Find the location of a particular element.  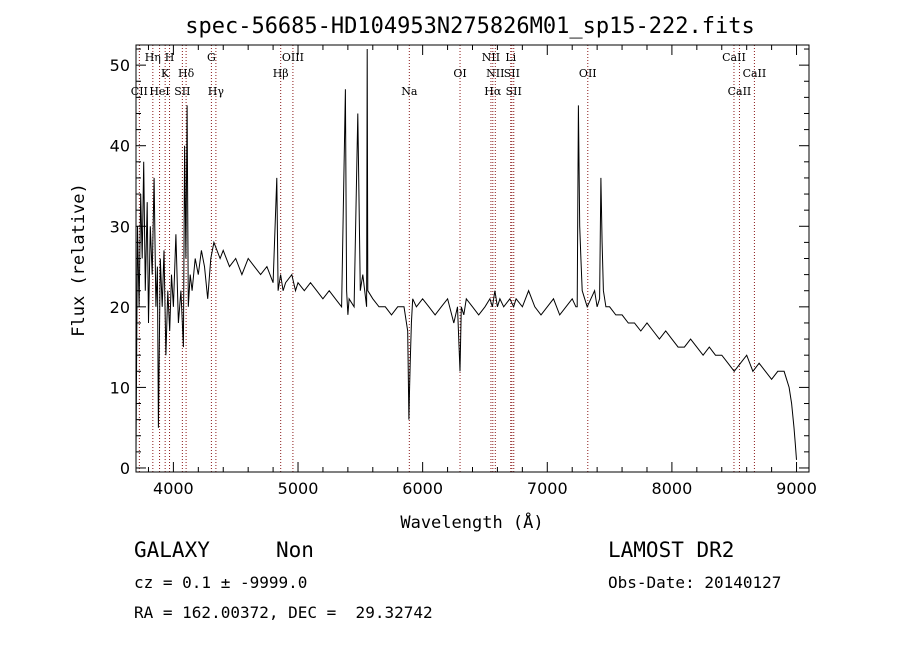

x-tick-label: 5000 is located at coordinates (298, 488).